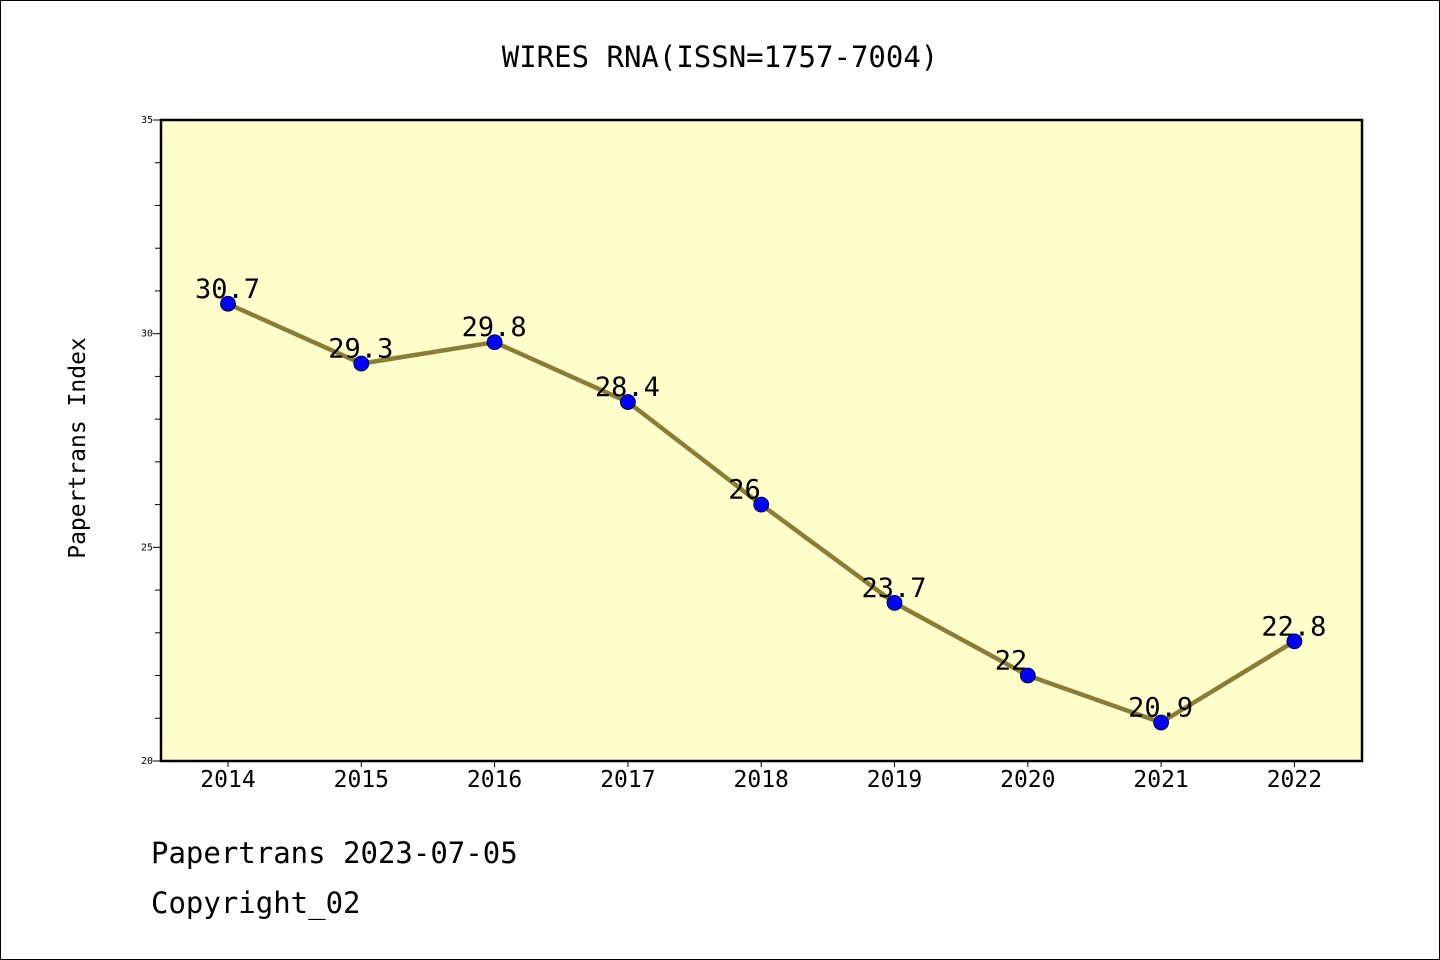  Describe the element at coordinates (227, 780) in the screenshot. I see `x-tick-label: 2014` at that location.